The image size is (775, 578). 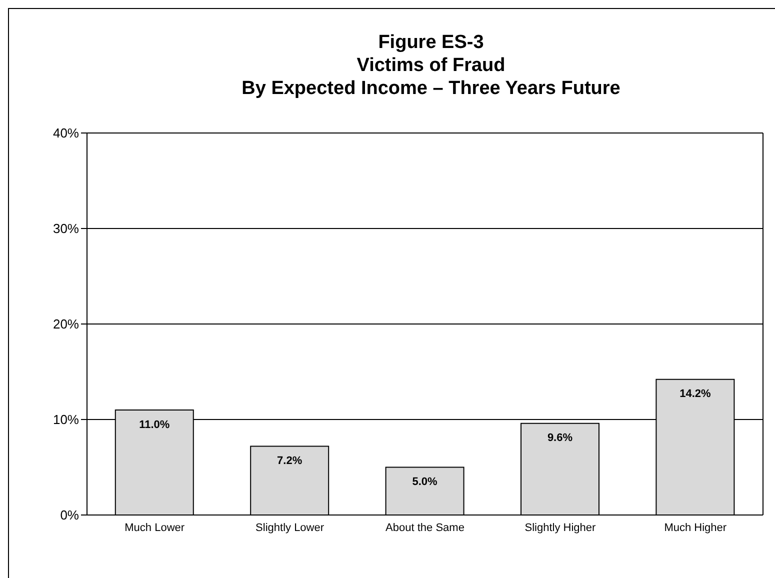 What do you see at coordinates (290, 528) in the screenshot?
I see `x-tick-label: Slightly Lower` at bounding box center [290, 528].